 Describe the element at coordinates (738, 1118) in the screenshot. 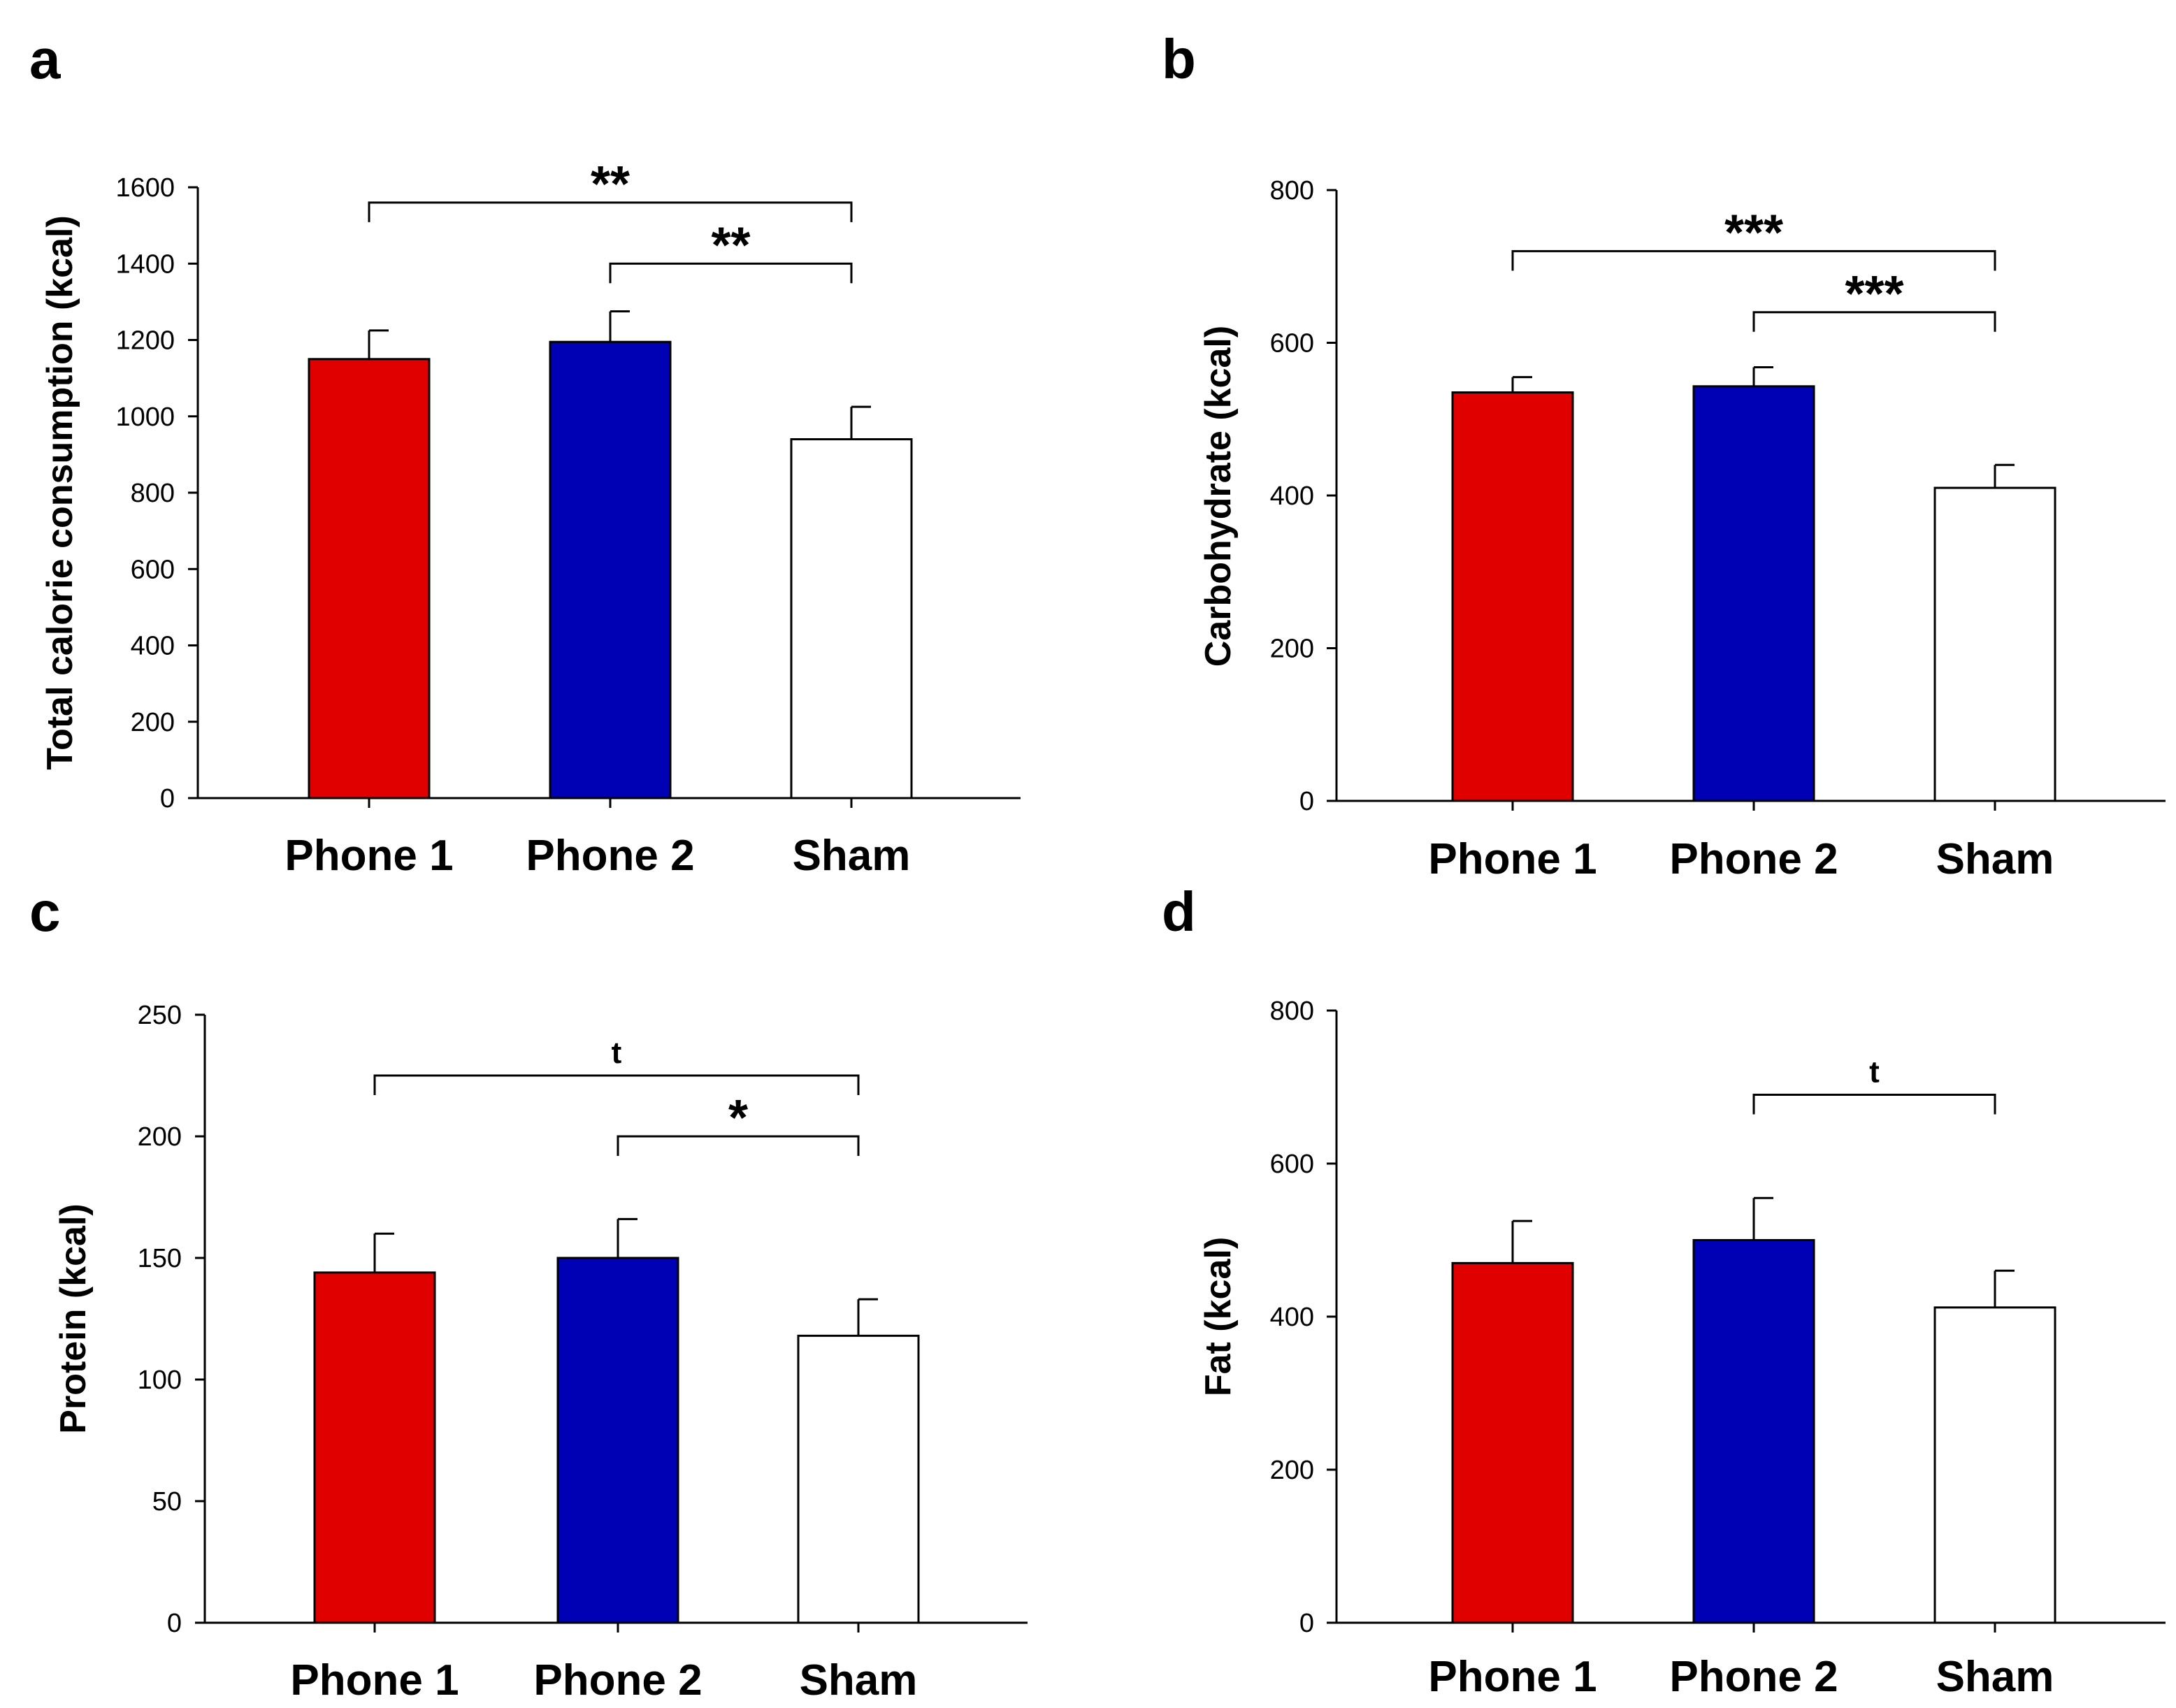

I see `significance-label: *` at that location.